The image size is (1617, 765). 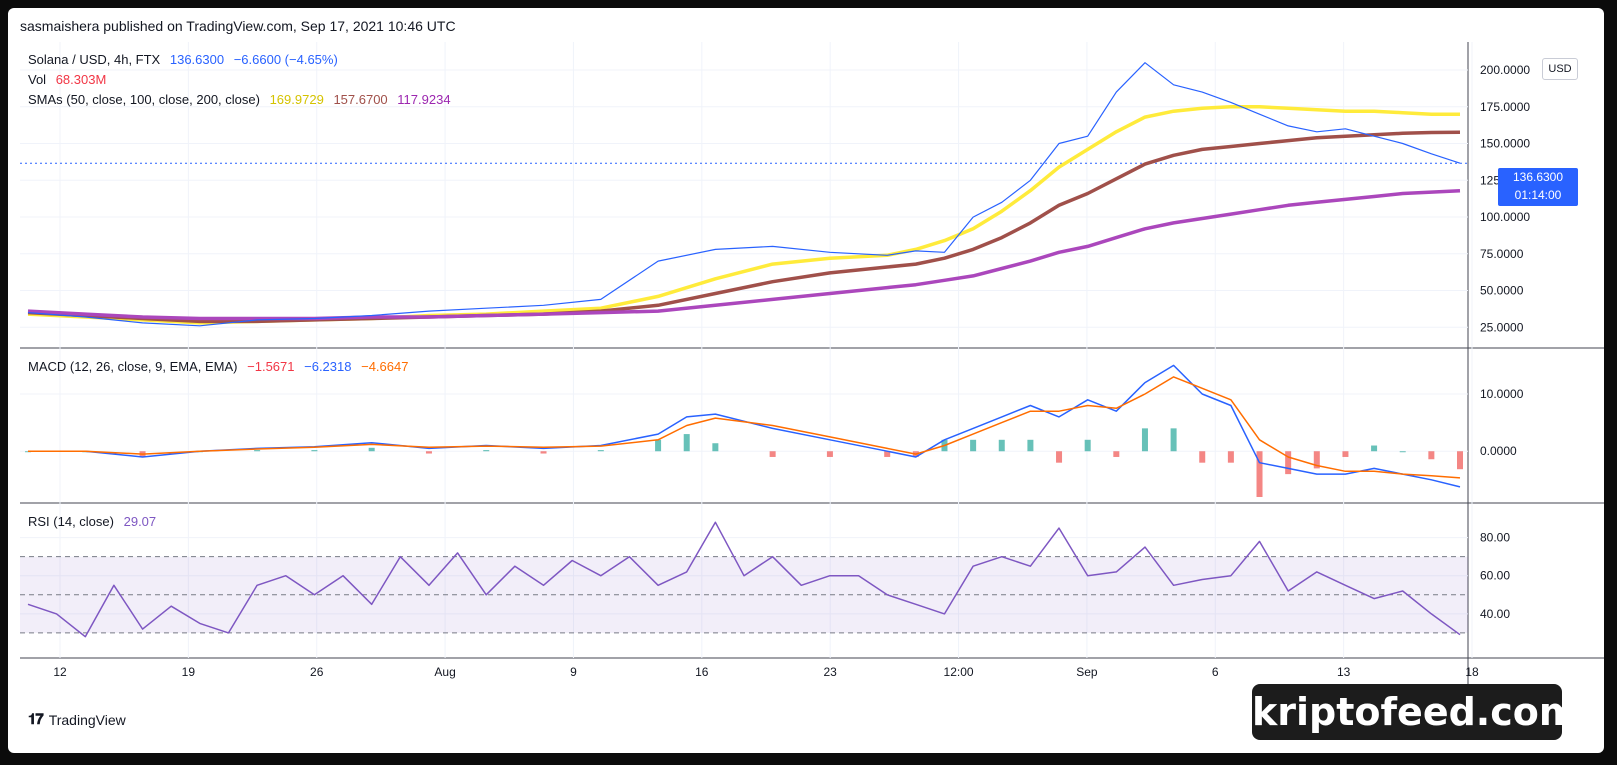 I want to click on tv-brand: TradingView, so click(x=87, y=719).